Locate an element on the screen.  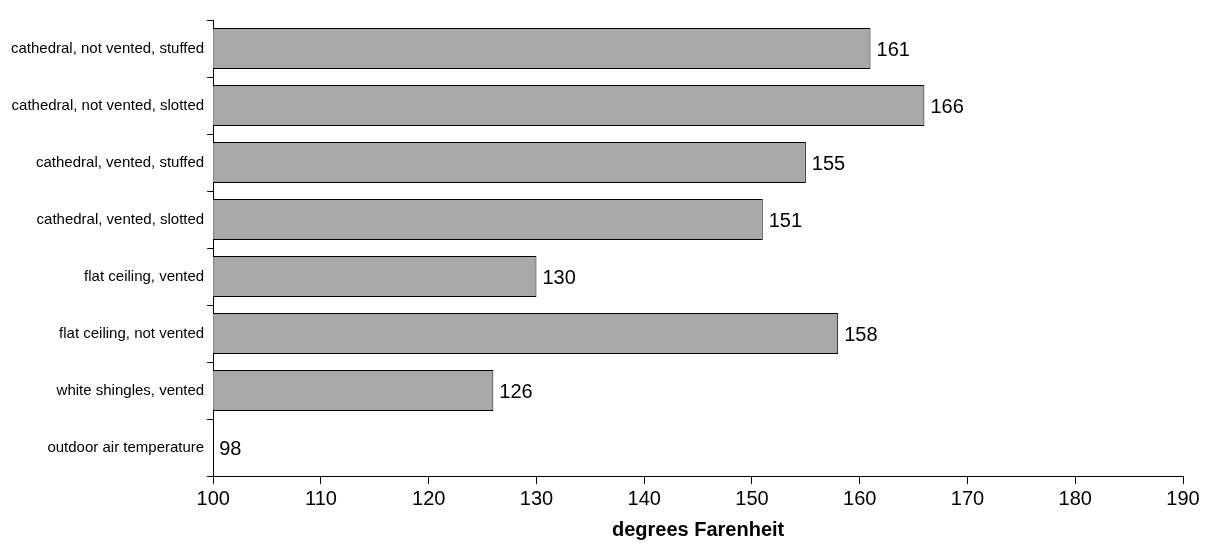
data-label: 155 is located at coordinates (828, 163).